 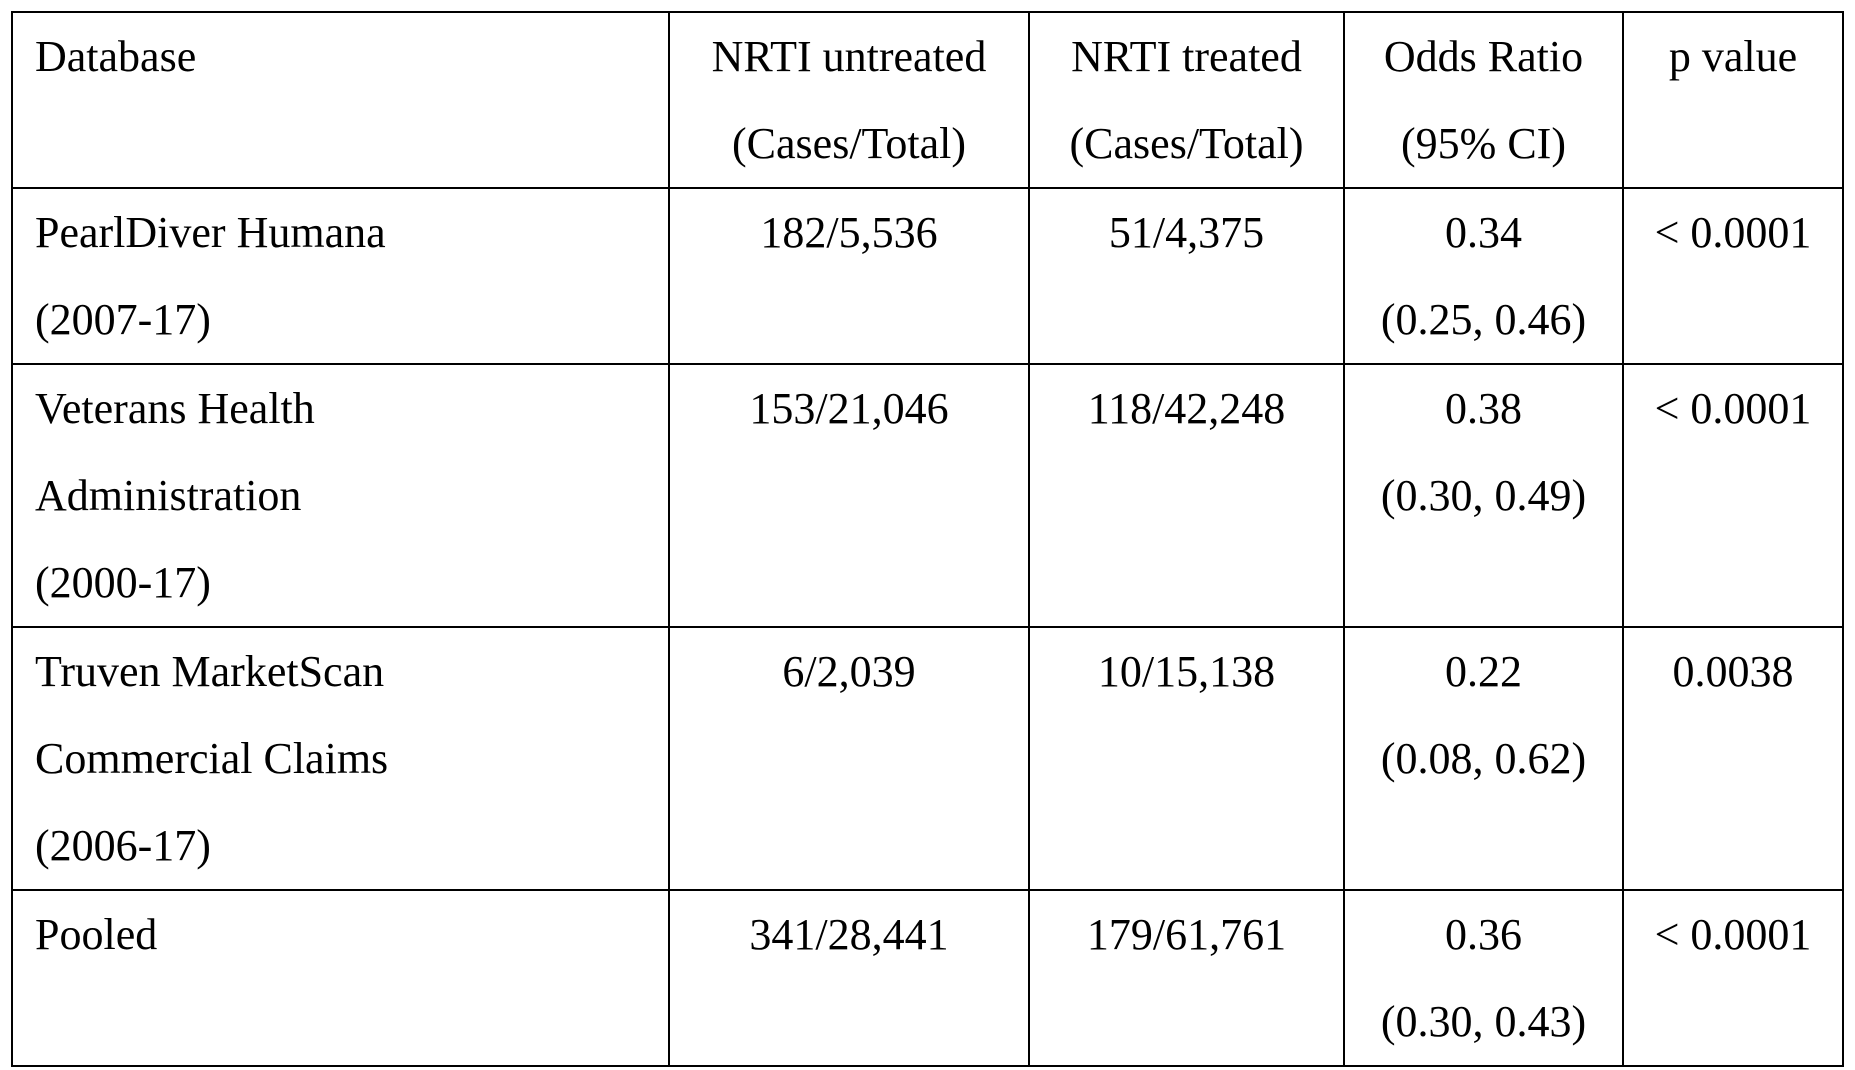 What do you see at coordinates (1483, 100) in the screenshot?
I see `header-odds-ratio: Odds Ratio (95% CI)` at bounding box center [1483, 100].